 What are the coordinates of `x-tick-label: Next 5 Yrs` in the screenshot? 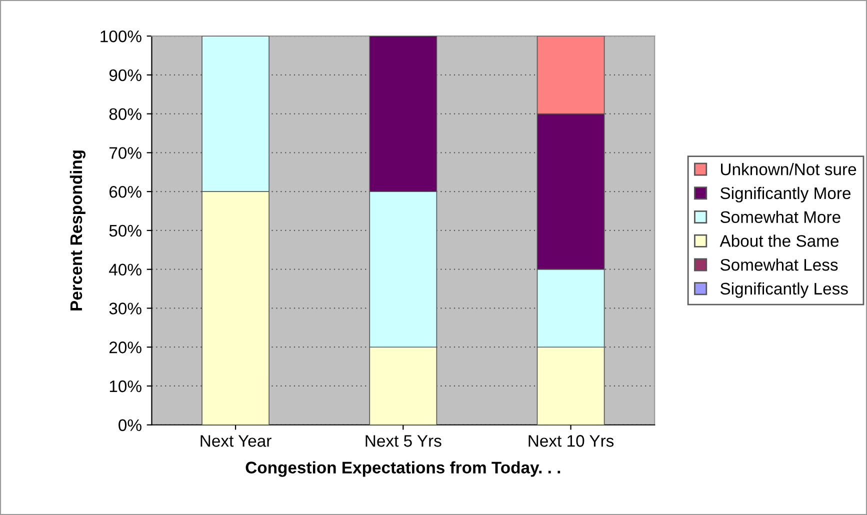 It's located at (404, 441).